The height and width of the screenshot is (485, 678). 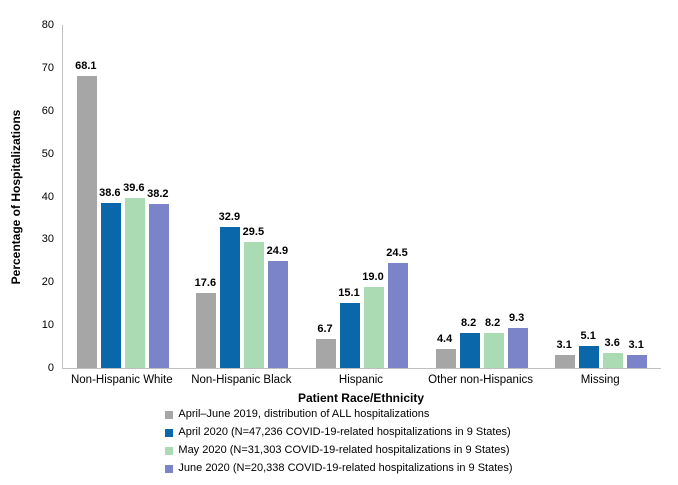 I want to click on bar-value-label: 9.3, so click(x=516, y=318).